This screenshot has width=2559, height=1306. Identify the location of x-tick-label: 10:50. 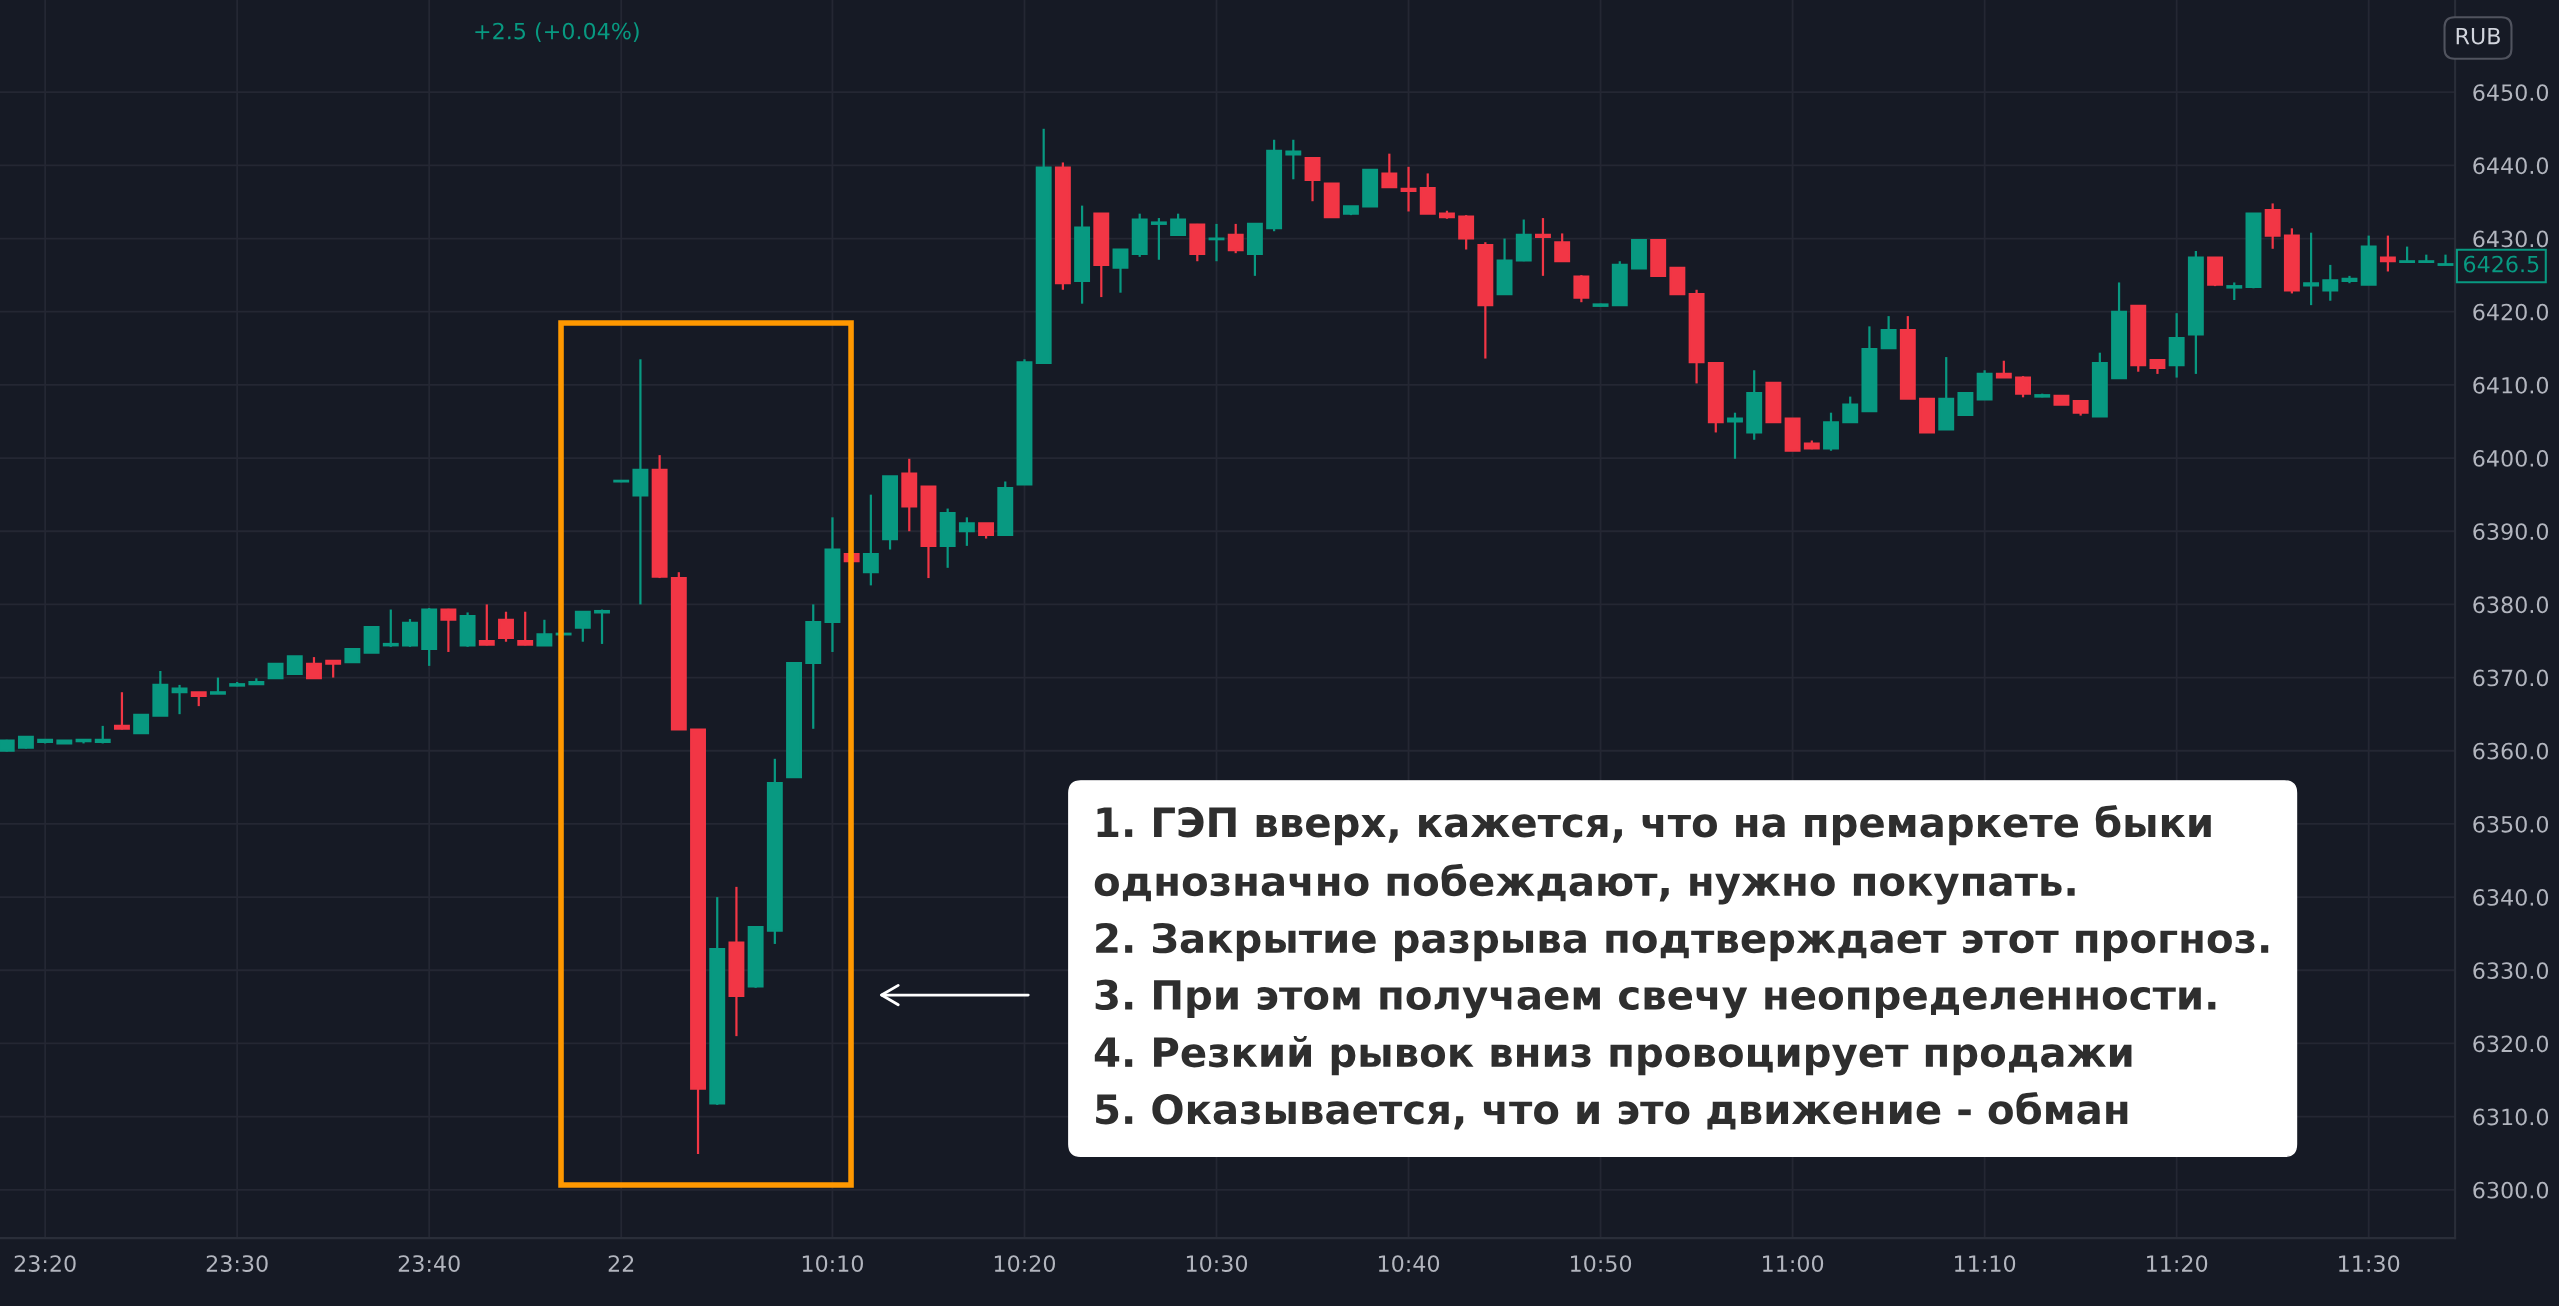
(1601, 1263).